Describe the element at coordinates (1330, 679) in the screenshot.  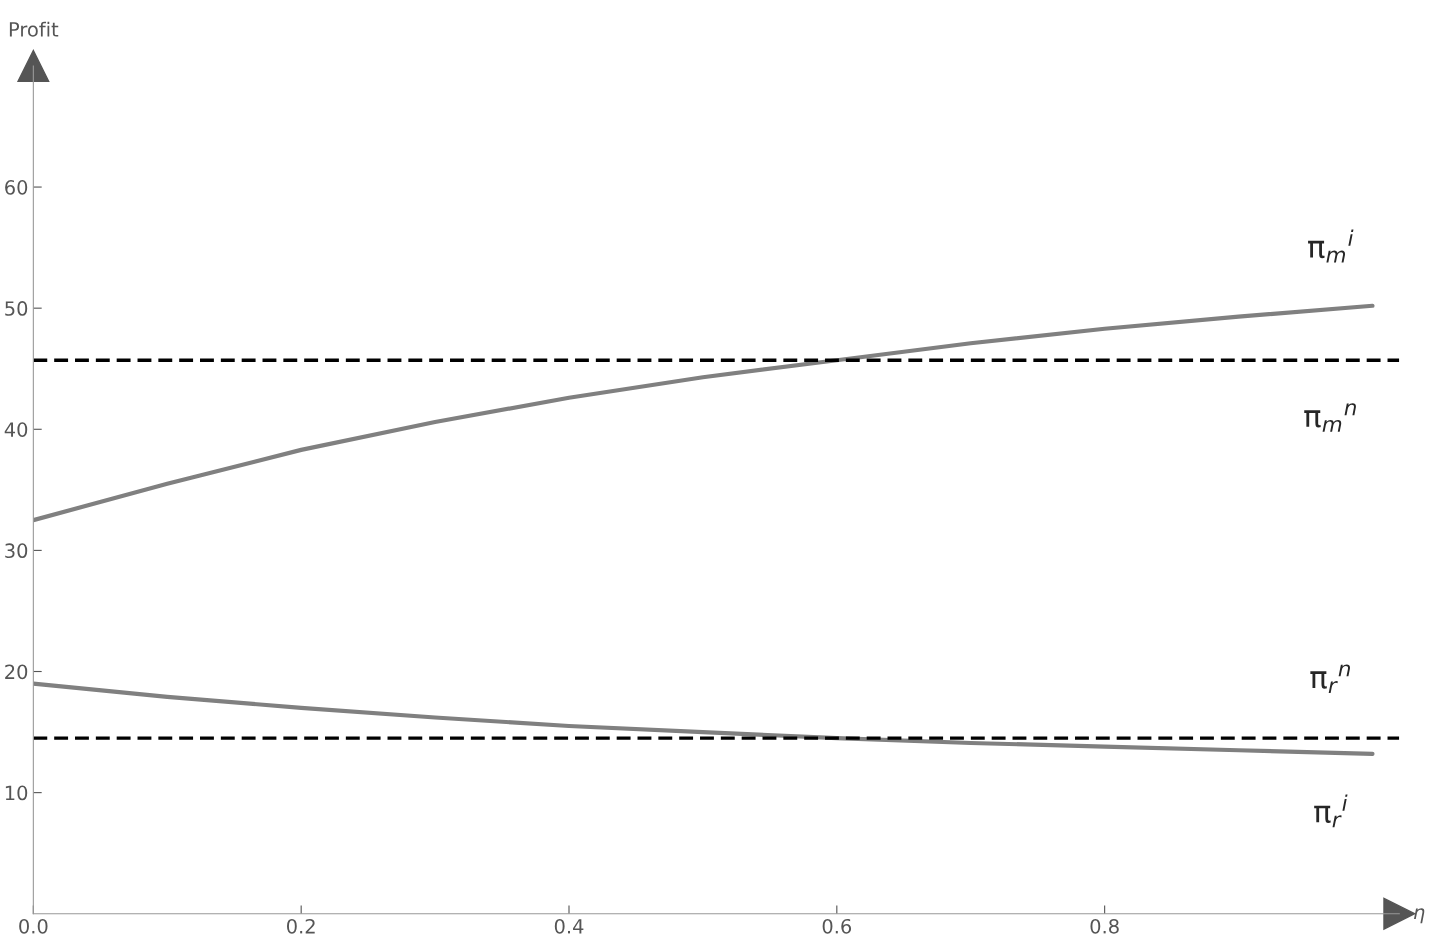
I see `ref-line-label: π$_{r}$$^{n}$` at that location.